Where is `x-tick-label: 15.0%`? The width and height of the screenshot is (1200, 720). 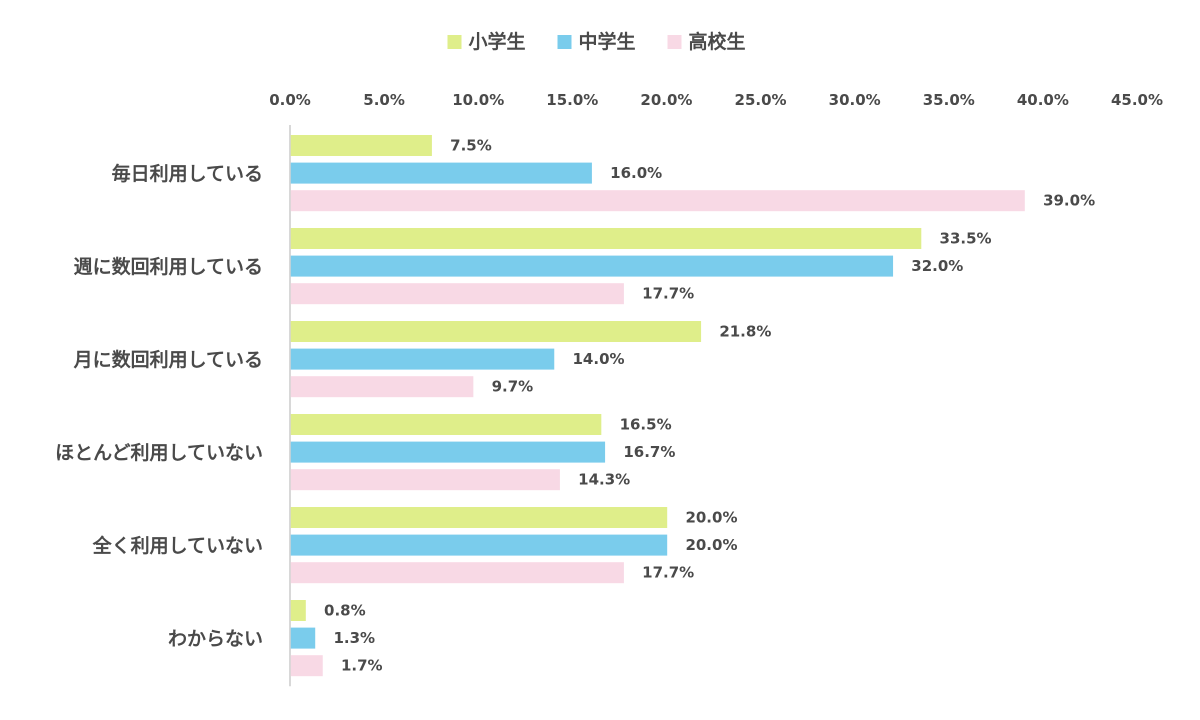
x-tick-label: 15.0% is located at coordinates (572, 100).